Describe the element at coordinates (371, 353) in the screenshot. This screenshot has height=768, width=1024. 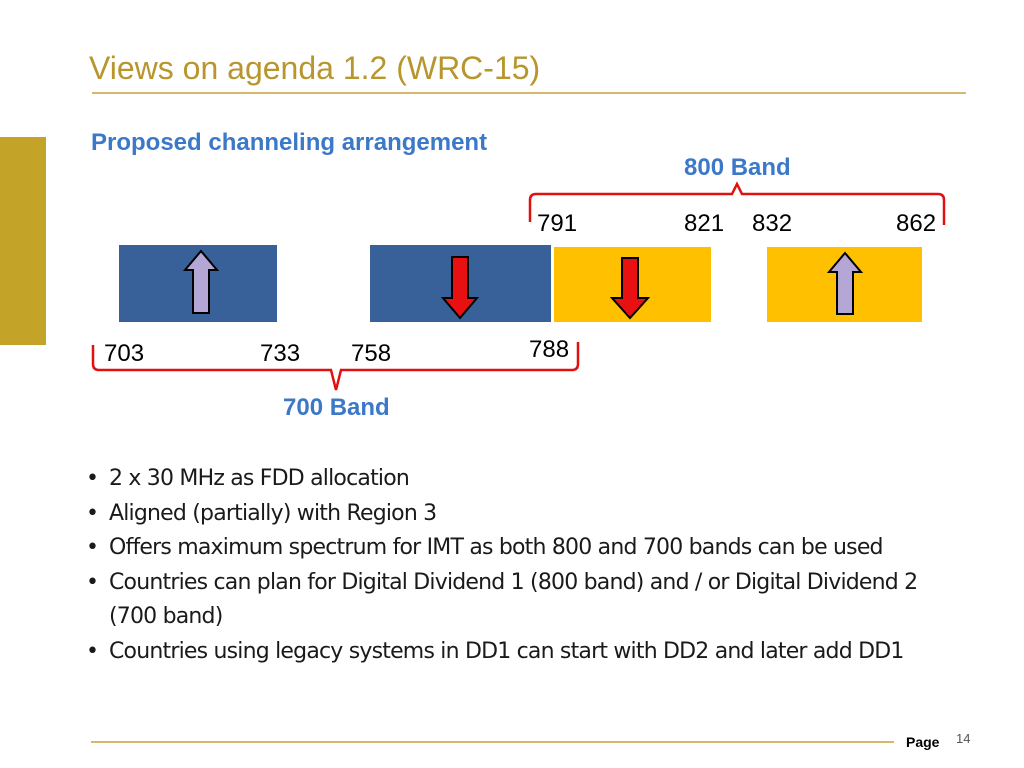
I see `freq-label-758: 758` at that location.